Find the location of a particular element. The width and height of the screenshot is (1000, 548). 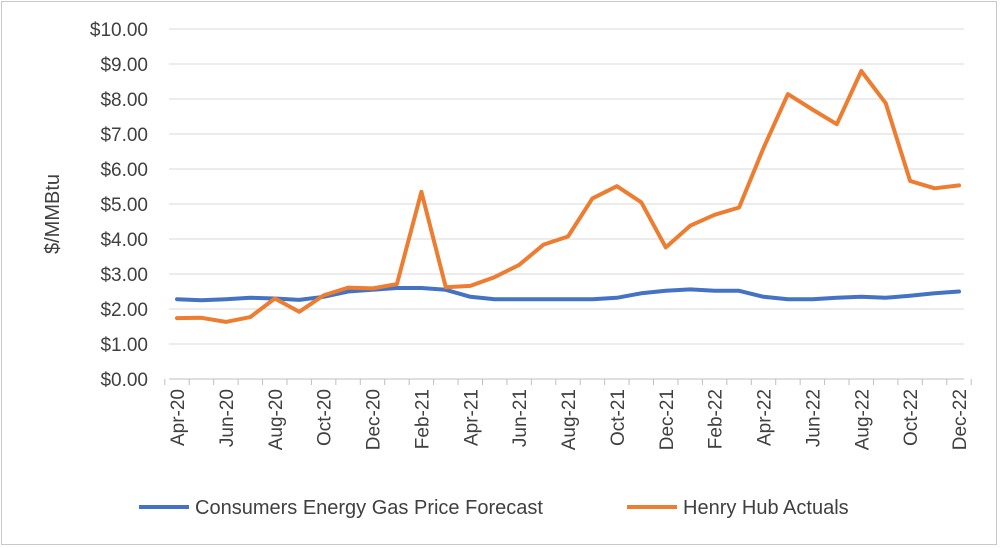

x-tick-label: Aug-21 is located at coordinates (569, 419).